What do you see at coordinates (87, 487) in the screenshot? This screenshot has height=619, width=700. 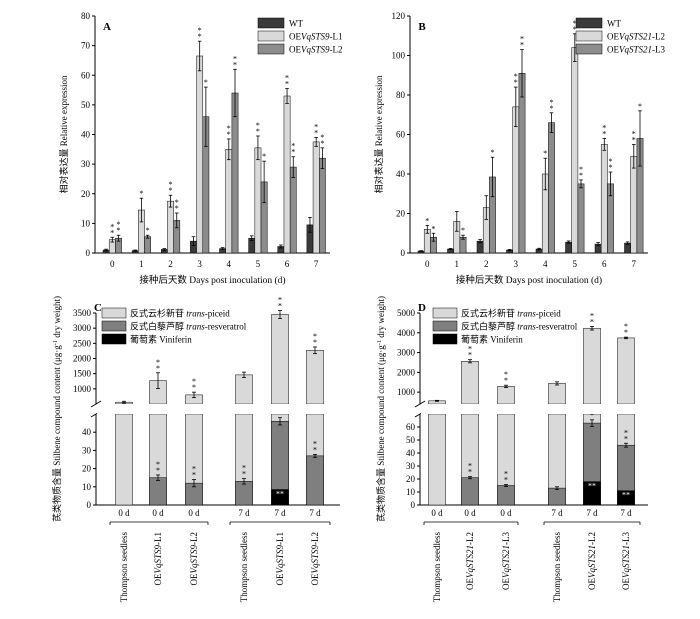 I see `y-tick-label: 10` at bounding box center [87, 487].